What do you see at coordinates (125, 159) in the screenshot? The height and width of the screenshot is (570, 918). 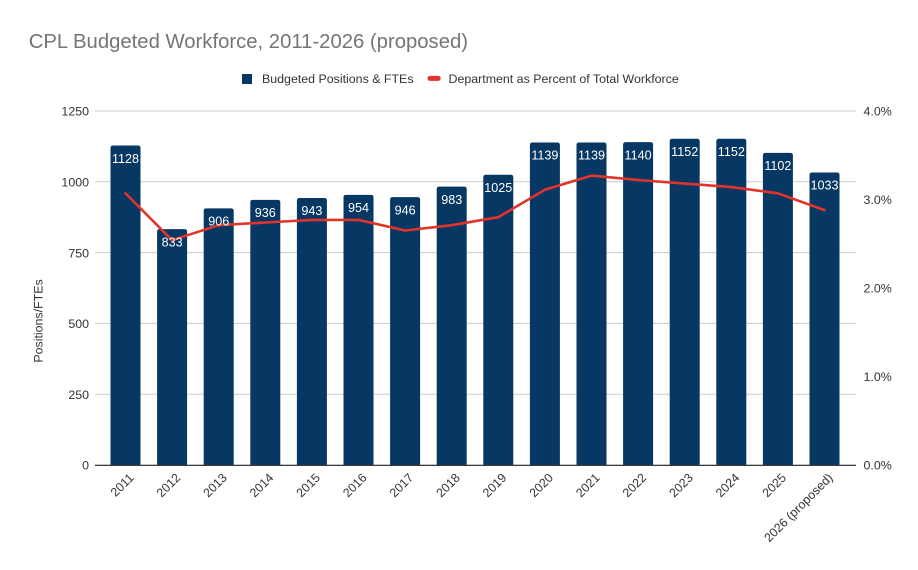 I see `svg-text: 1128` at bounding box center [125, 159].